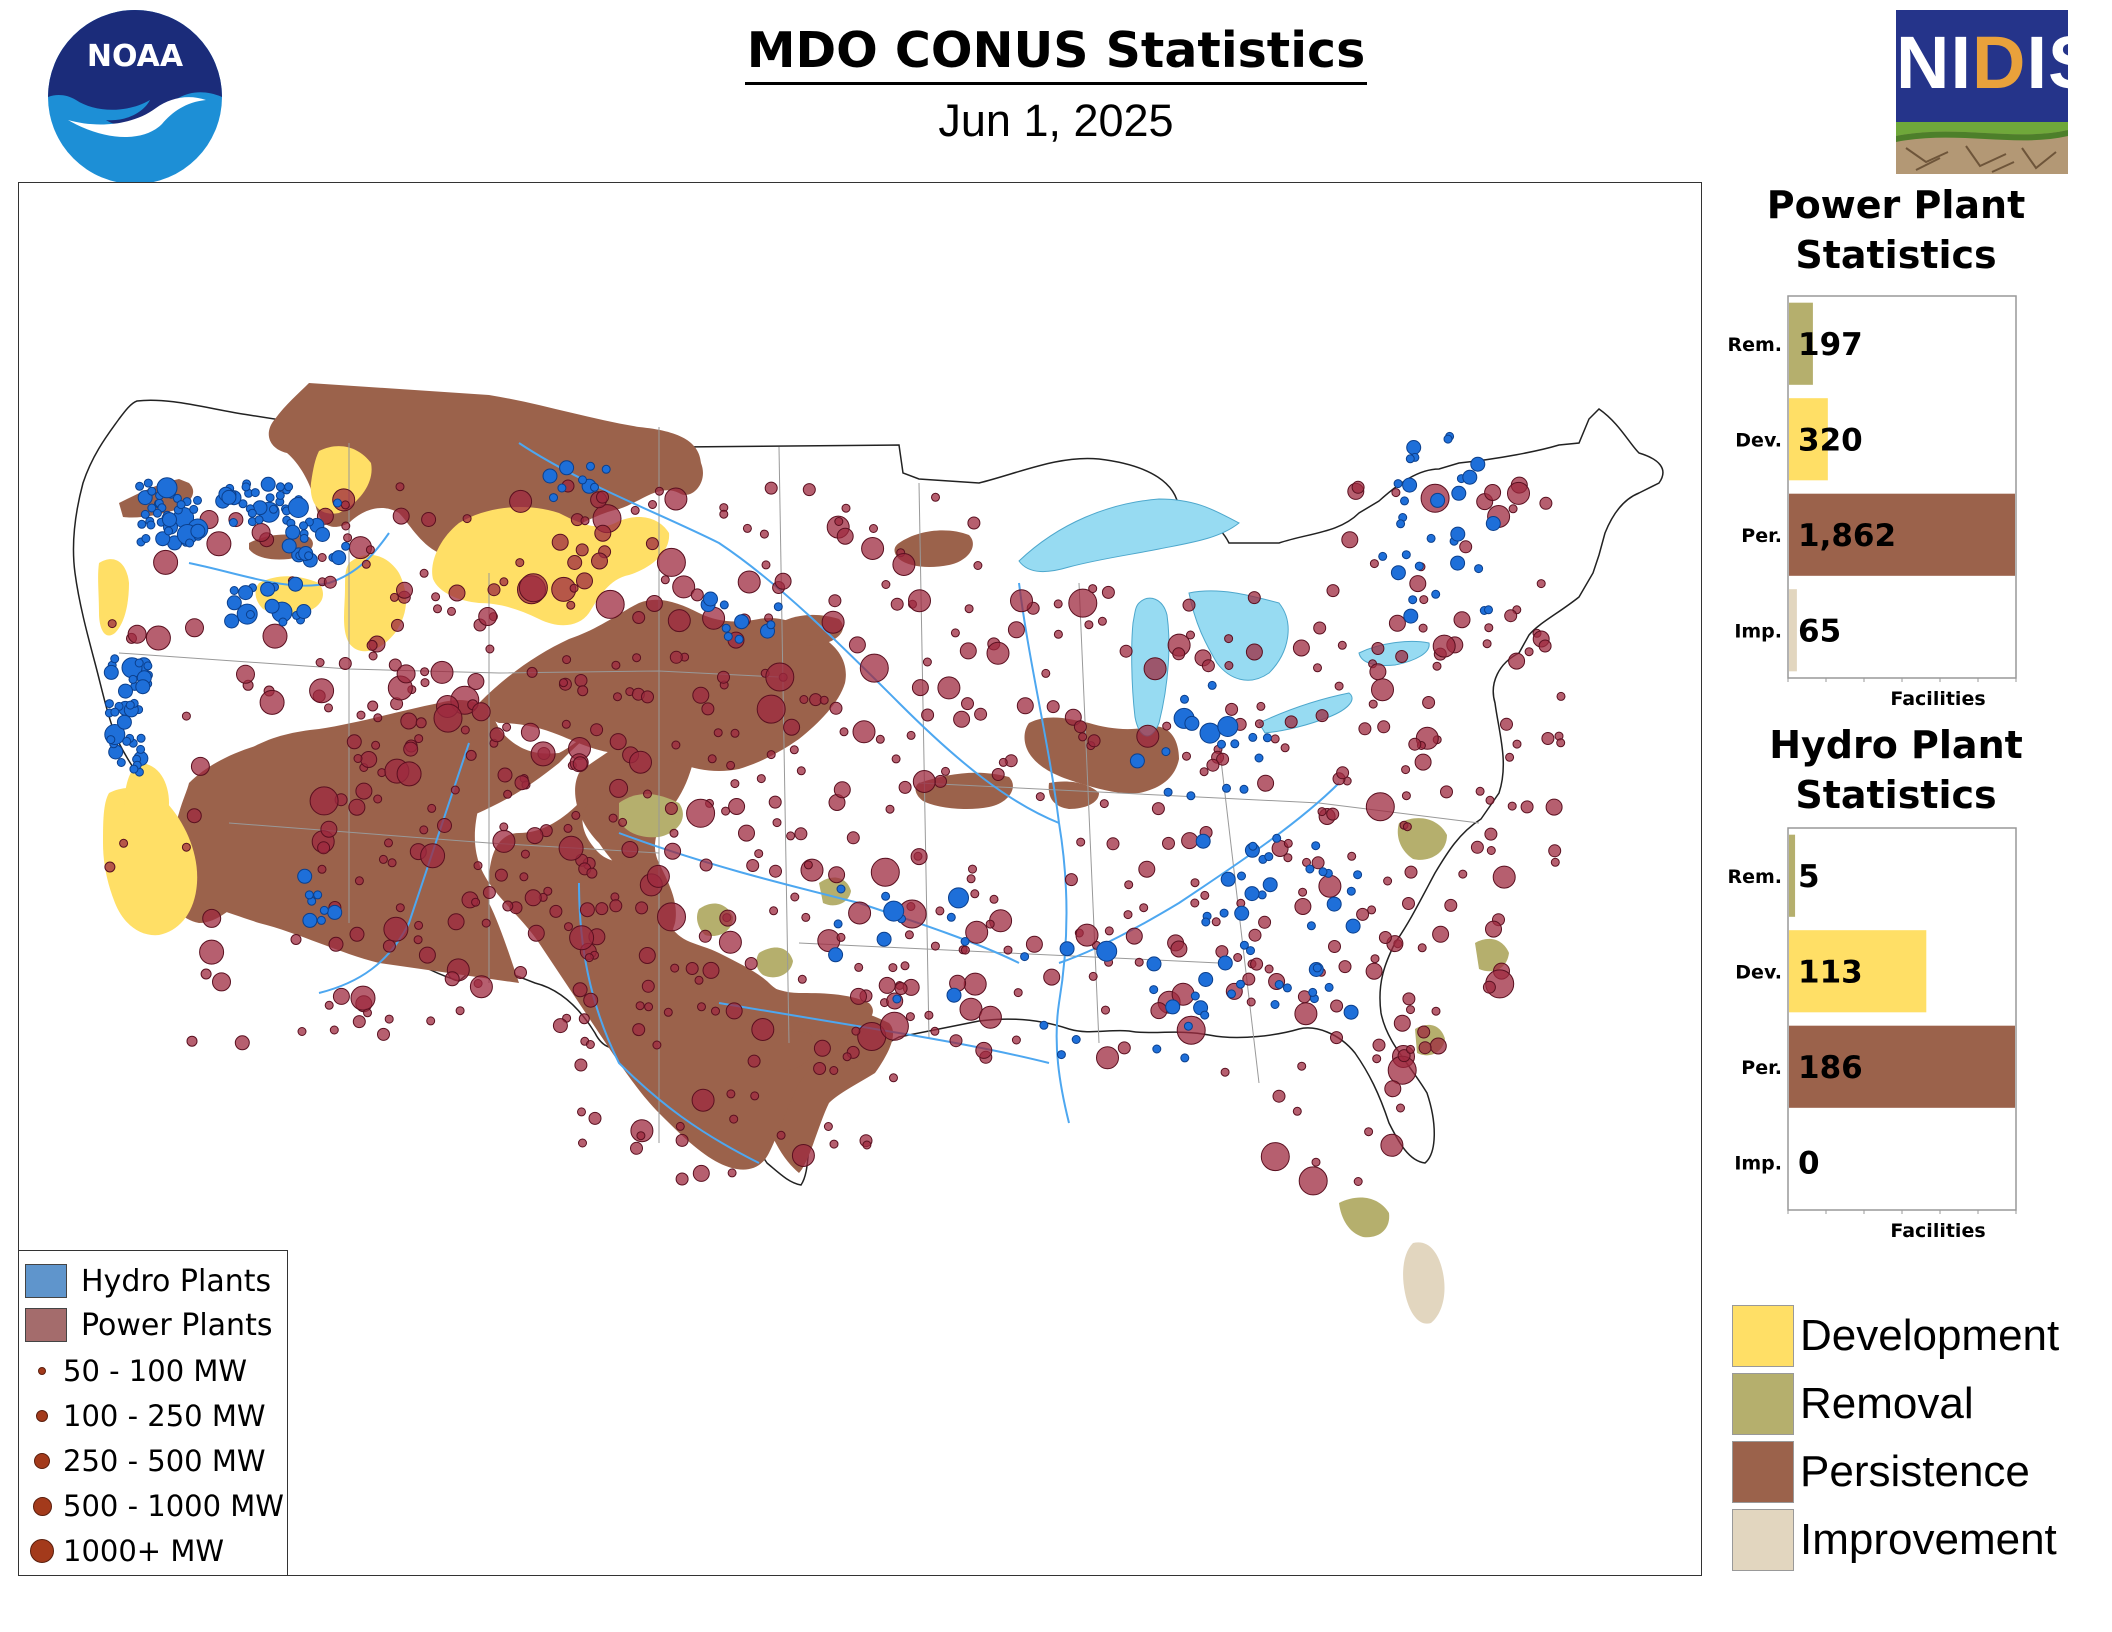 The width and height of the screenshot is (2112, 1632). I want to click on development-ca-north, so click(113, 597).